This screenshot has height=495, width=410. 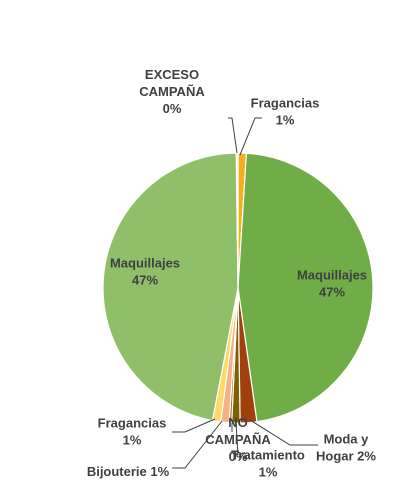 I want to click on pie-slice, so click(x=237, y=220).